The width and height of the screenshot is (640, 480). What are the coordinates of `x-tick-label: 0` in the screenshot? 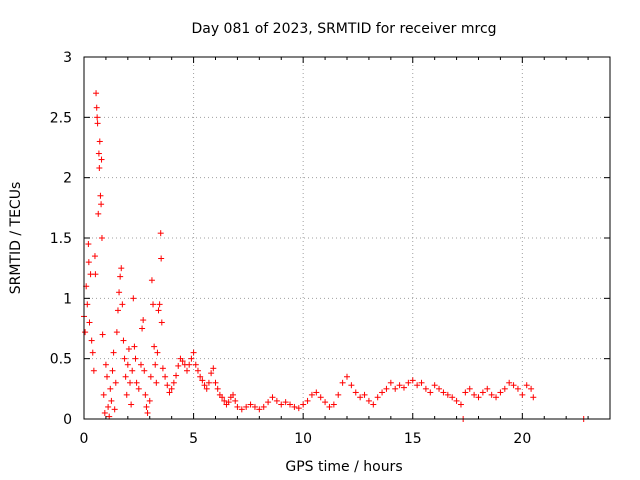 It's located at (84, 439).